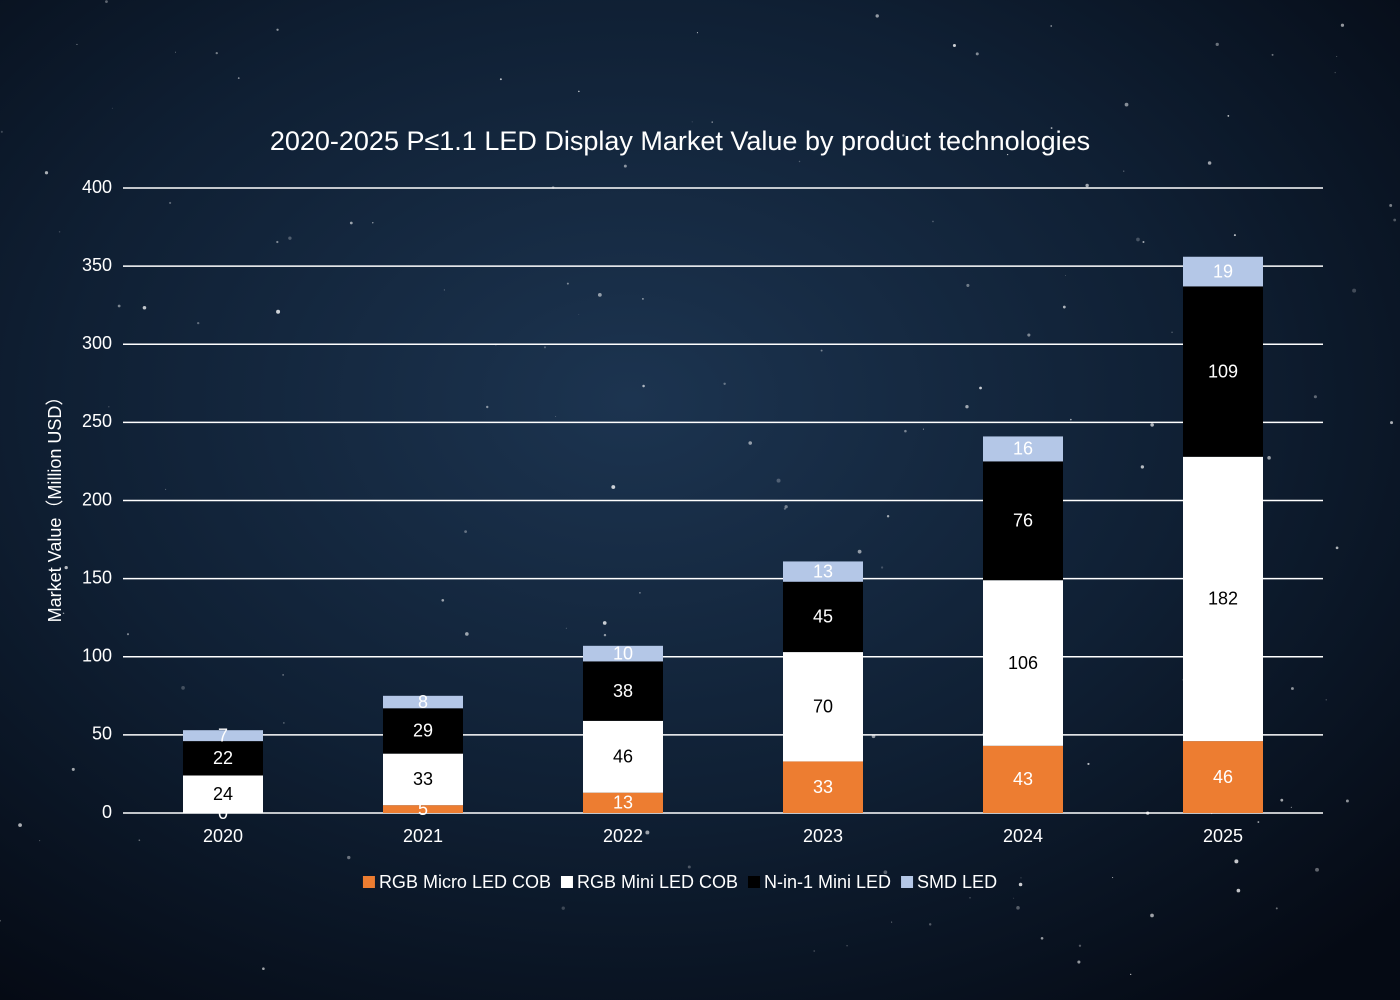 This screenshot has width=1400, height=1000. What do you see at coordinates (97, 265) in the screenshot?
I see `y-tick-label: 350` at bounding box center [97, 265].